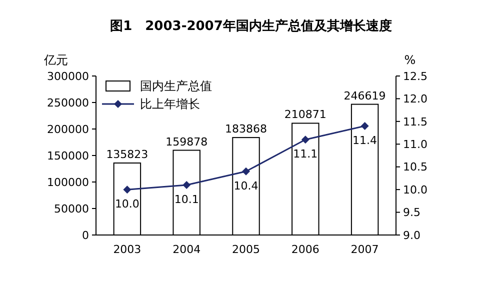  Describe the element at coordinates (55, 60) in the screenshot. I see `y-axis-title: 亿元` at that location.